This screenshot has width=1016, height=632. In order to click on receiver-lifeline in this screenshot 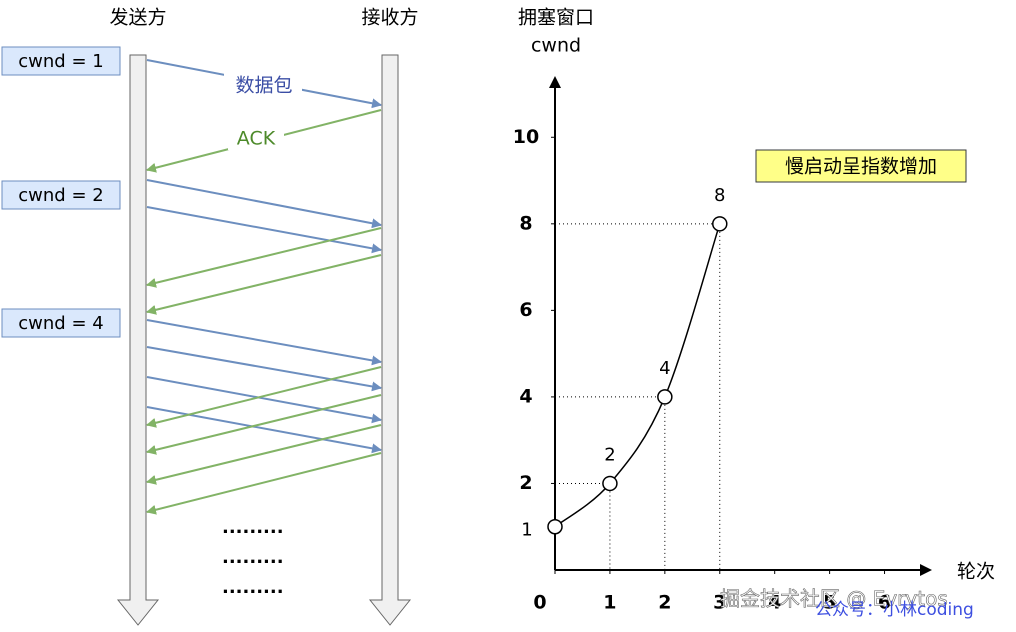, I will do `click(390, 340)`.